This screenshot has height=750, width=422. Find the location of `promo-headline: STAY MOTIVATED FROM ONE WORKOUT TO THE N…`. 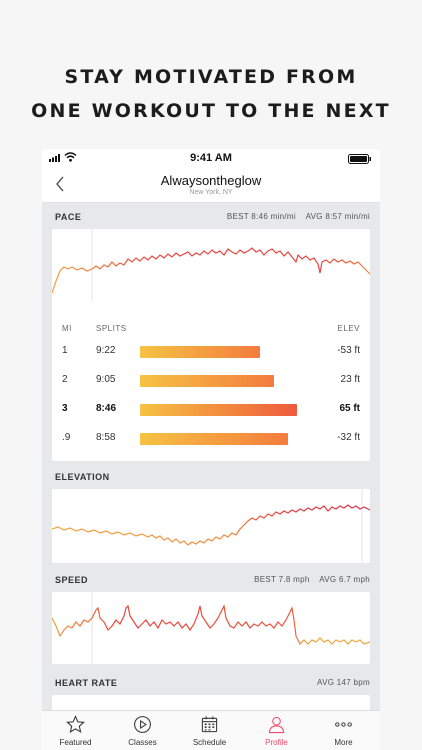

promo-headline: STAY MOTIVATED FROM ONE WORKOUT TO THE N… is located at coordinates (211, 94).